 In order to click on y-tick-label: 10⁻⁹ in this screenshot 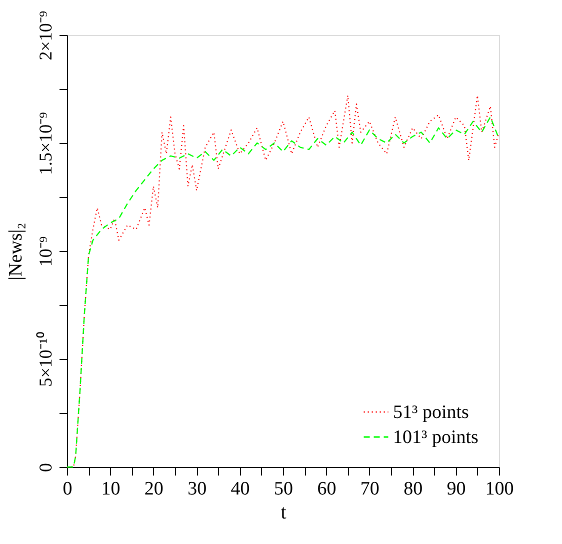, I will do `click(46, 251)`.